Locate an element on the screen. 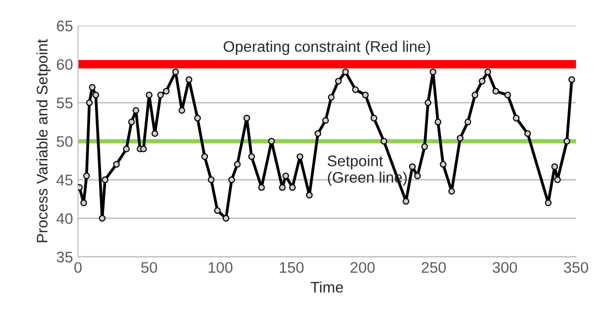 This screenshot has height=321, width=600. x-tick-label: 250 is located at coordinates (434, 267).